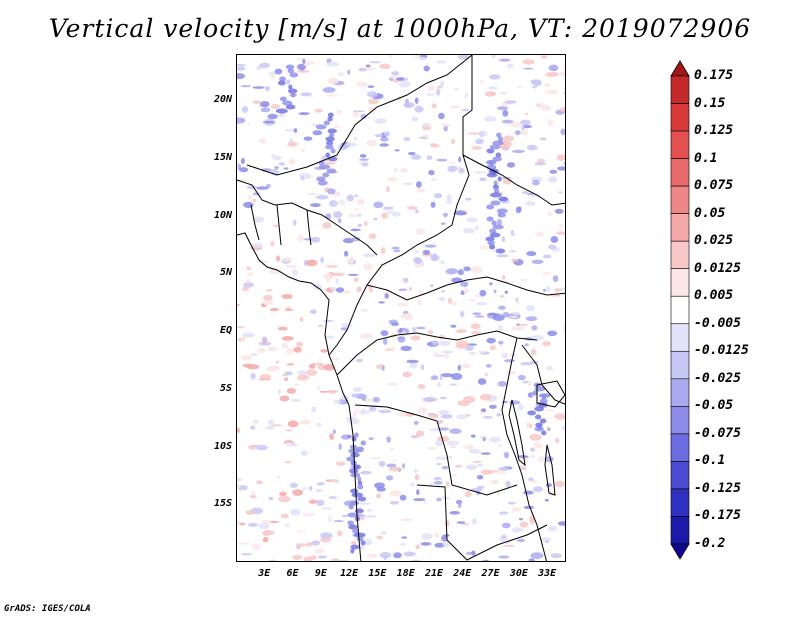  Describe the element at coordinates (222, 215) in the screenshot. I see `lat-tick-label: 10N` at that location.